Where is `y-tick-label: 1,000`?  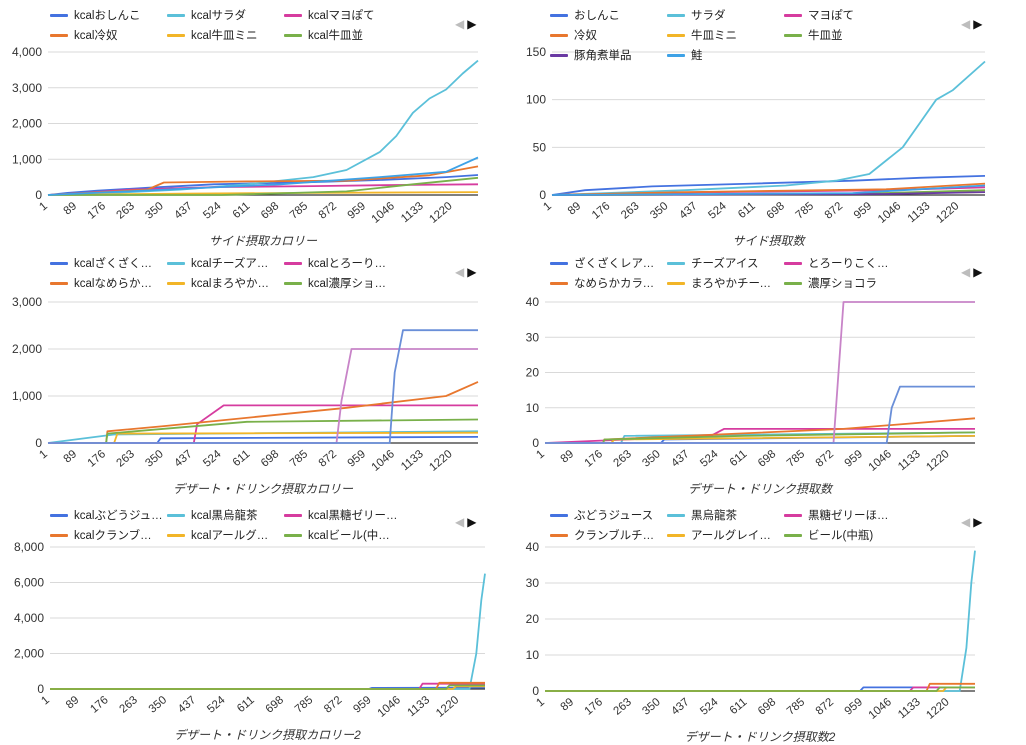
y-tick-label: 1,000 is located at coordinates (27, 159).